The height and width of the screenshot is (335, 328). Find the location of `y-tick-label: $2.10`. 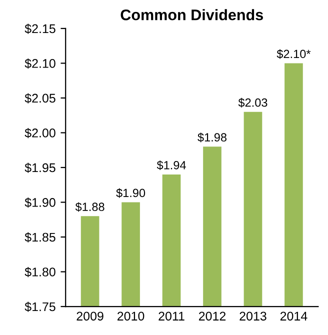

y-tick-label: $2.10 is located at coordinates (40, 63).